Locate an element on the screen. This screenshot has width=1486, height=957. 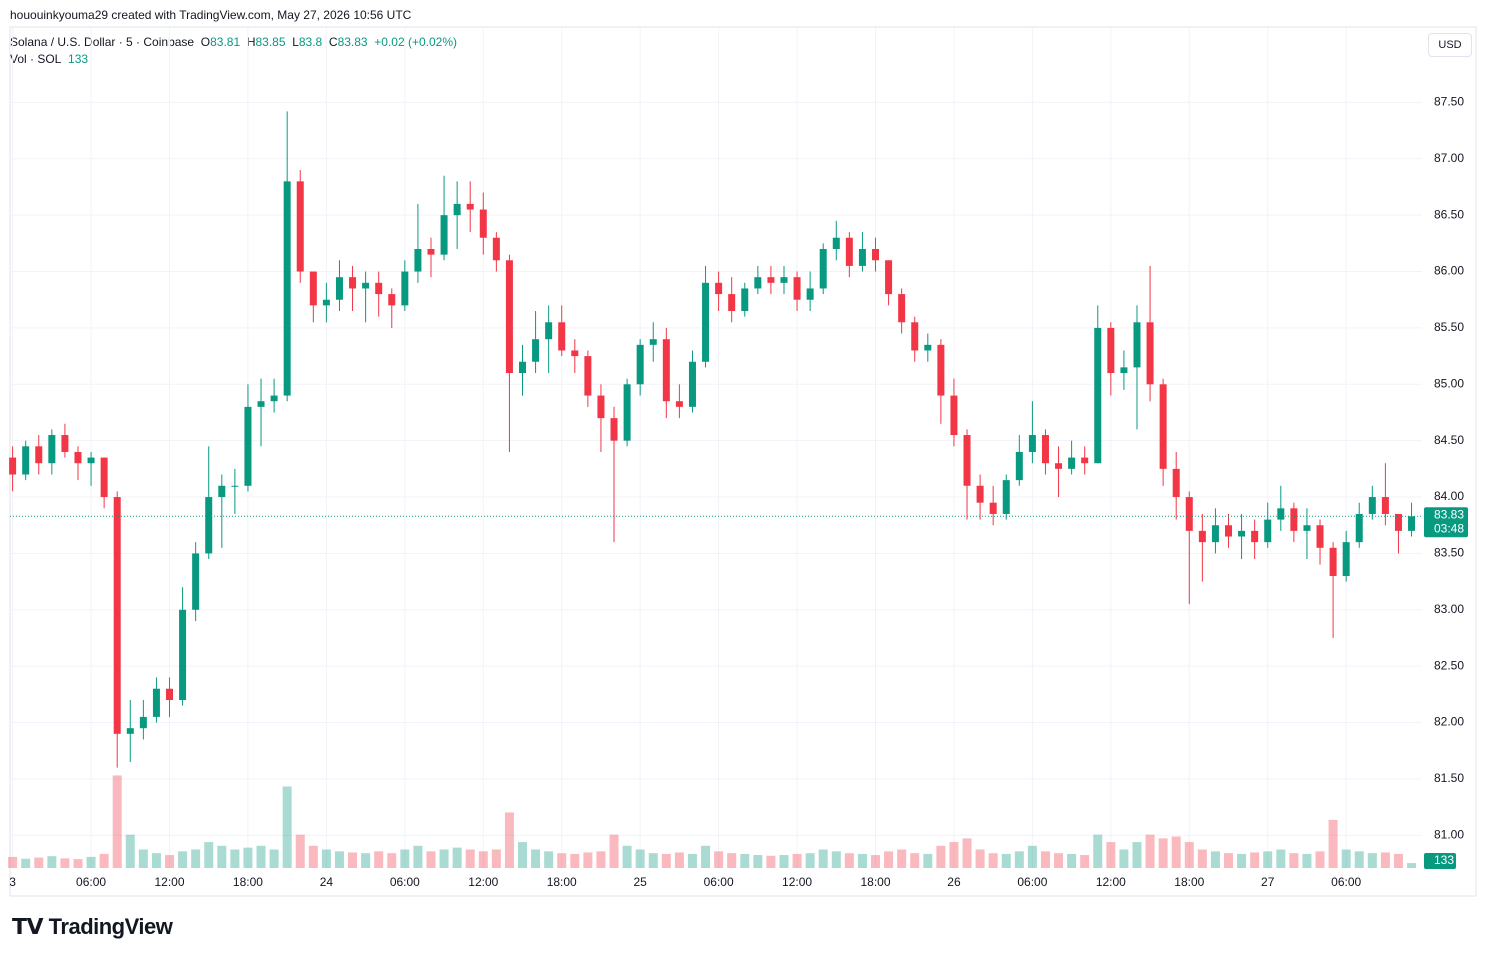
y-tick-label: 83.00 is located at coordinates (1449, 609).